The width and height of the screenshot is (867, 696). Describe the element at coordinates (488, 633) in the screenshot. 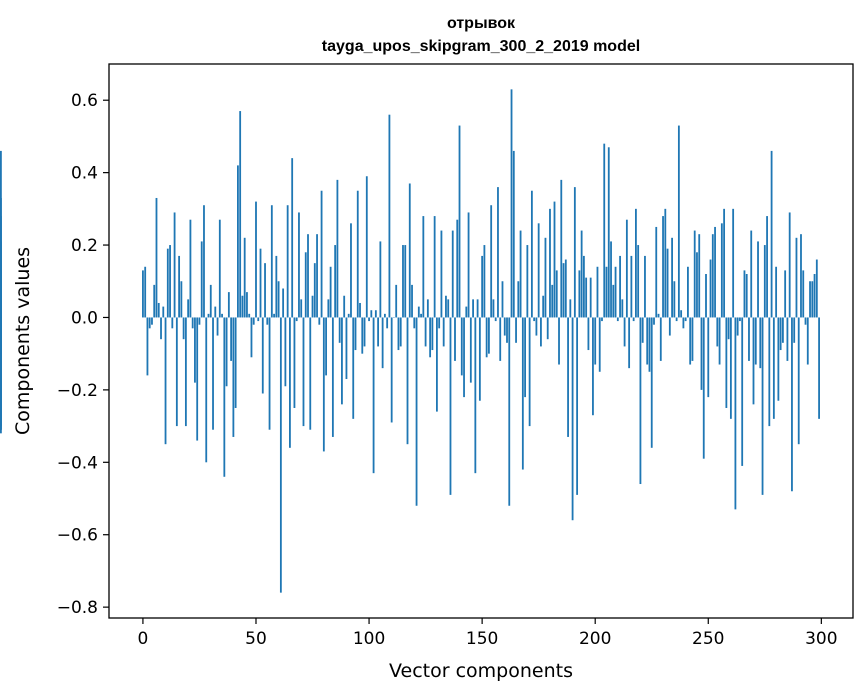

I see `x-axis-ticks: 0 50 100 150 200 250 300` at that location.